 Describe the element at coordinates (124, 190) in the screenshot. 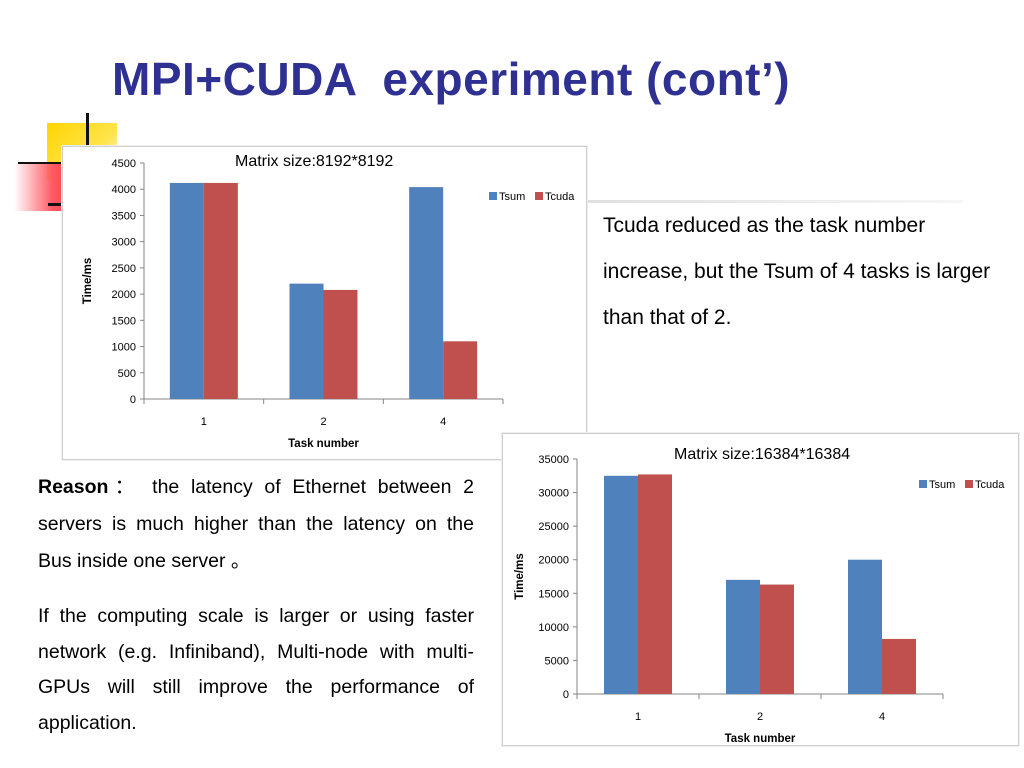

I see `y-tick-label: 4000` at that location.